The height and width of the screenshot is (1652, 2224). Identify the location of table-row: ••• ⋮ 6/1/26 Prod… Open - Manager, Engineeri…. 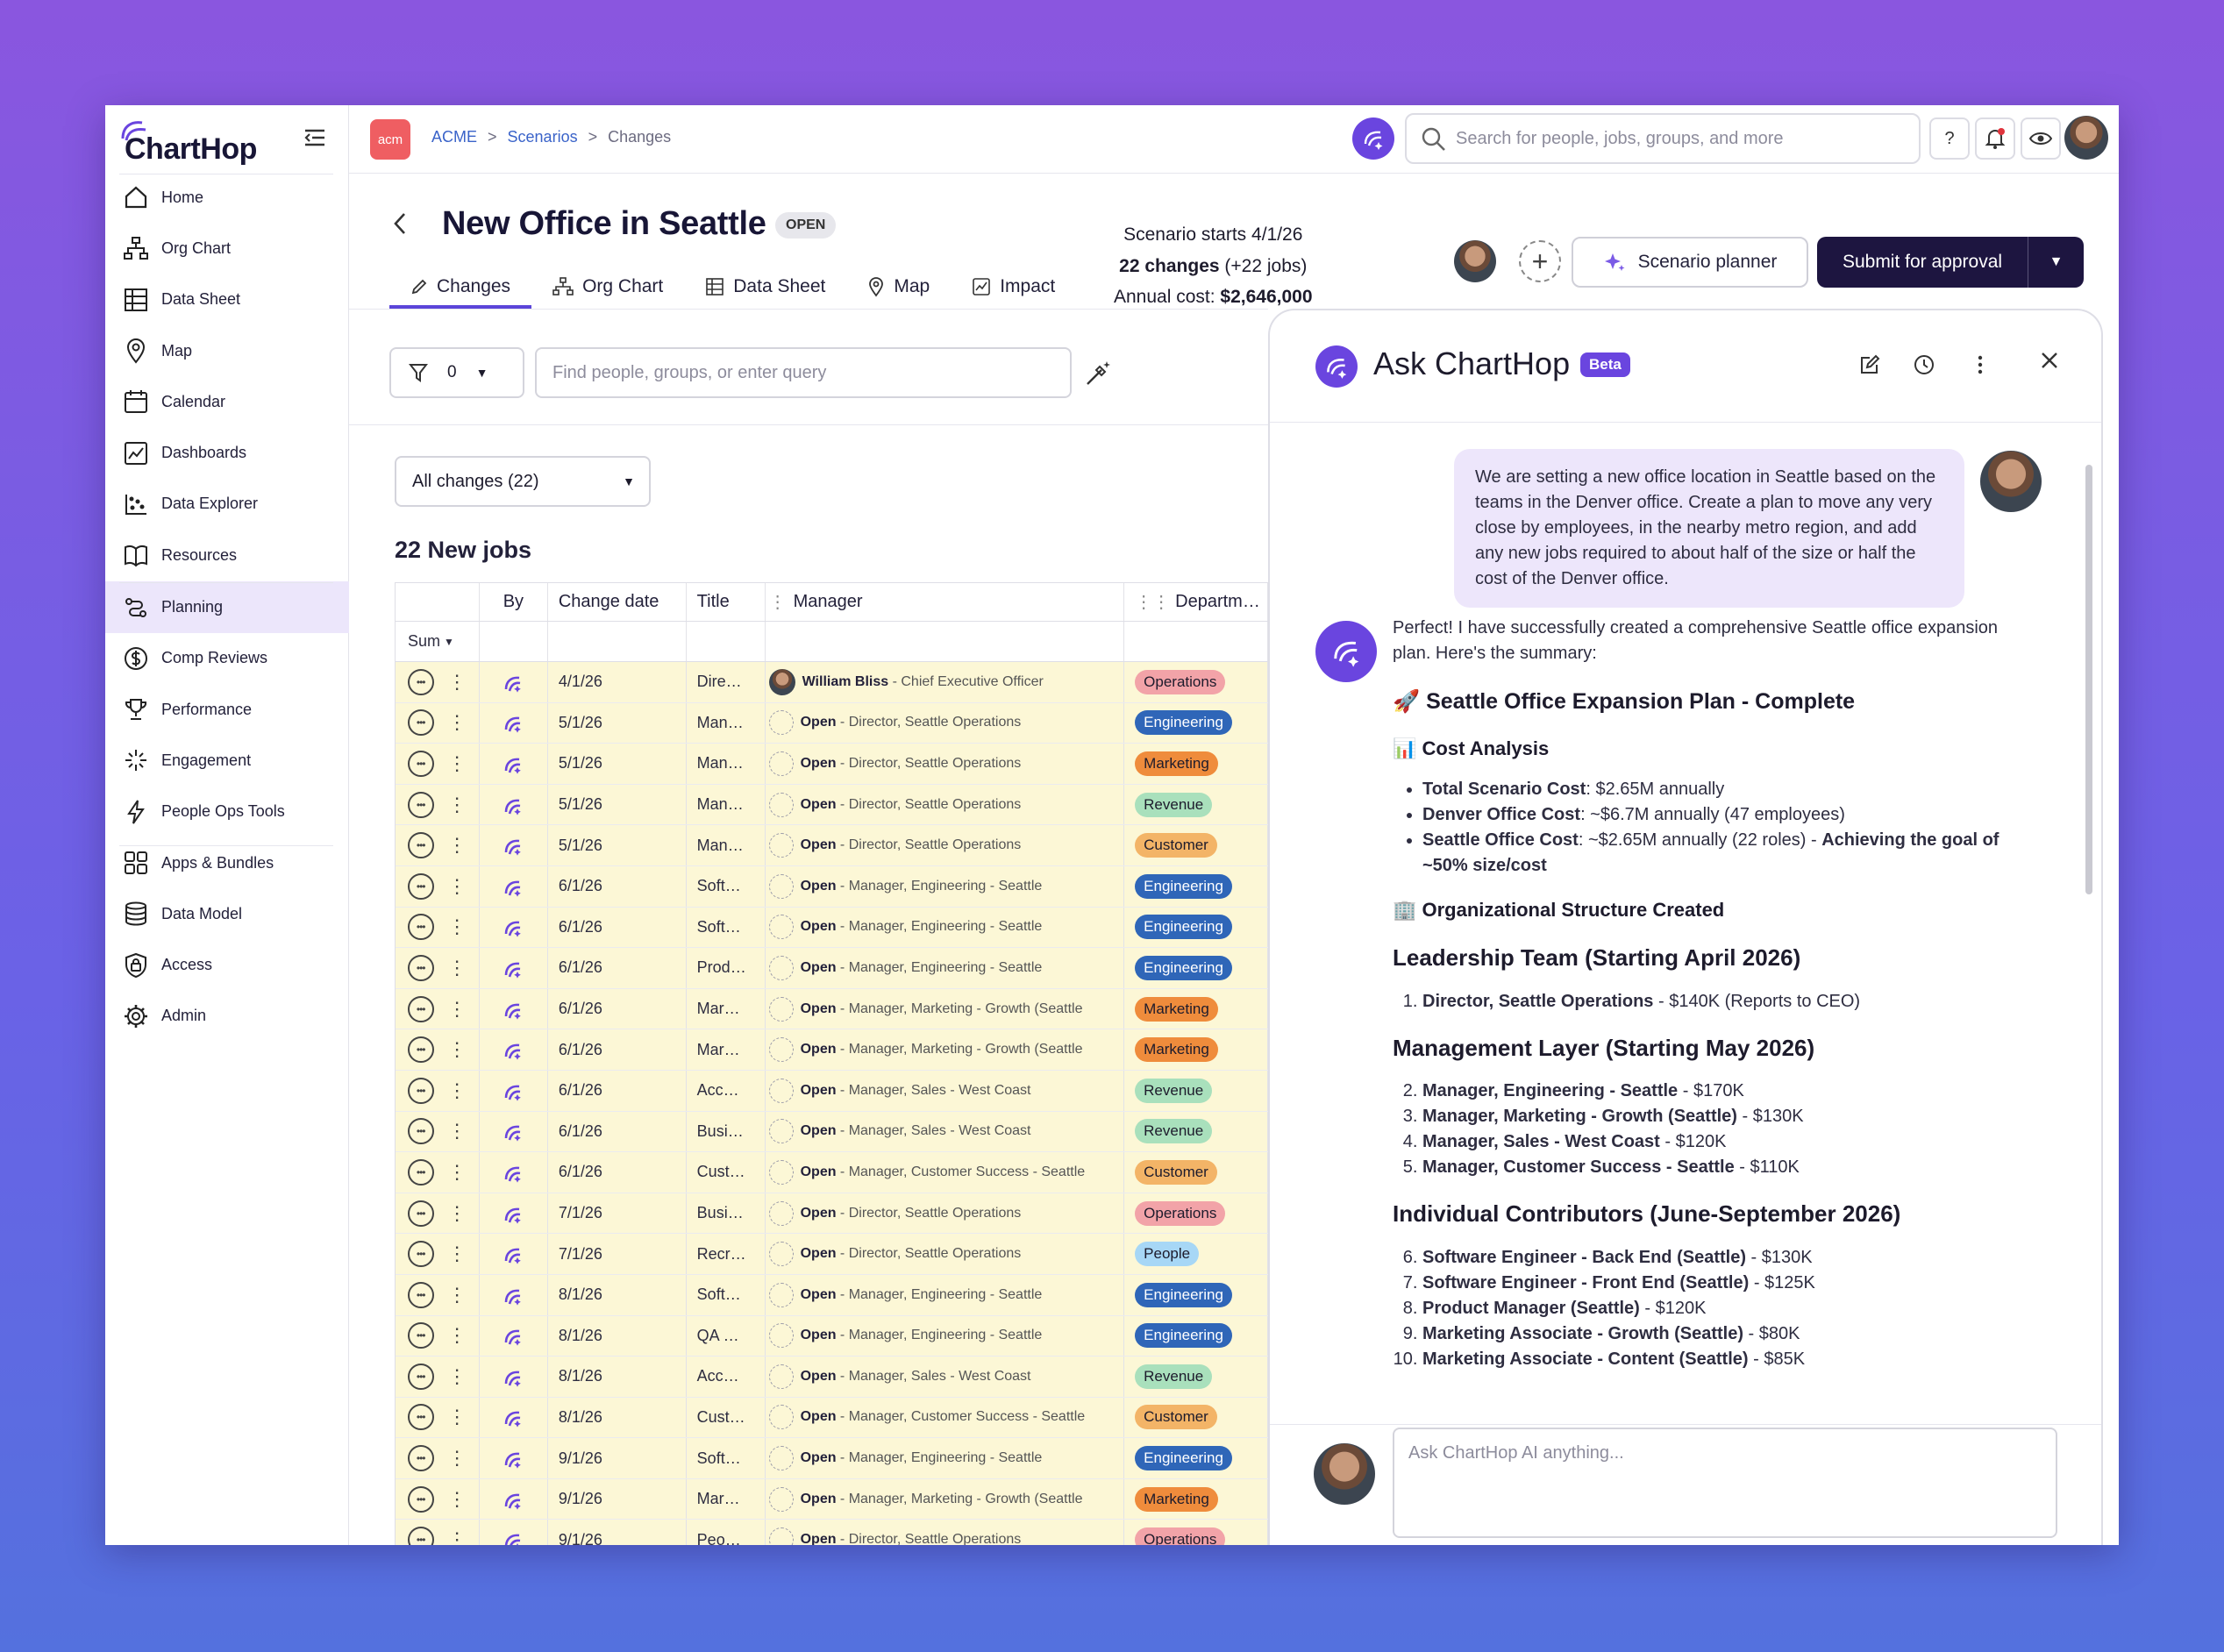
(832, 968).